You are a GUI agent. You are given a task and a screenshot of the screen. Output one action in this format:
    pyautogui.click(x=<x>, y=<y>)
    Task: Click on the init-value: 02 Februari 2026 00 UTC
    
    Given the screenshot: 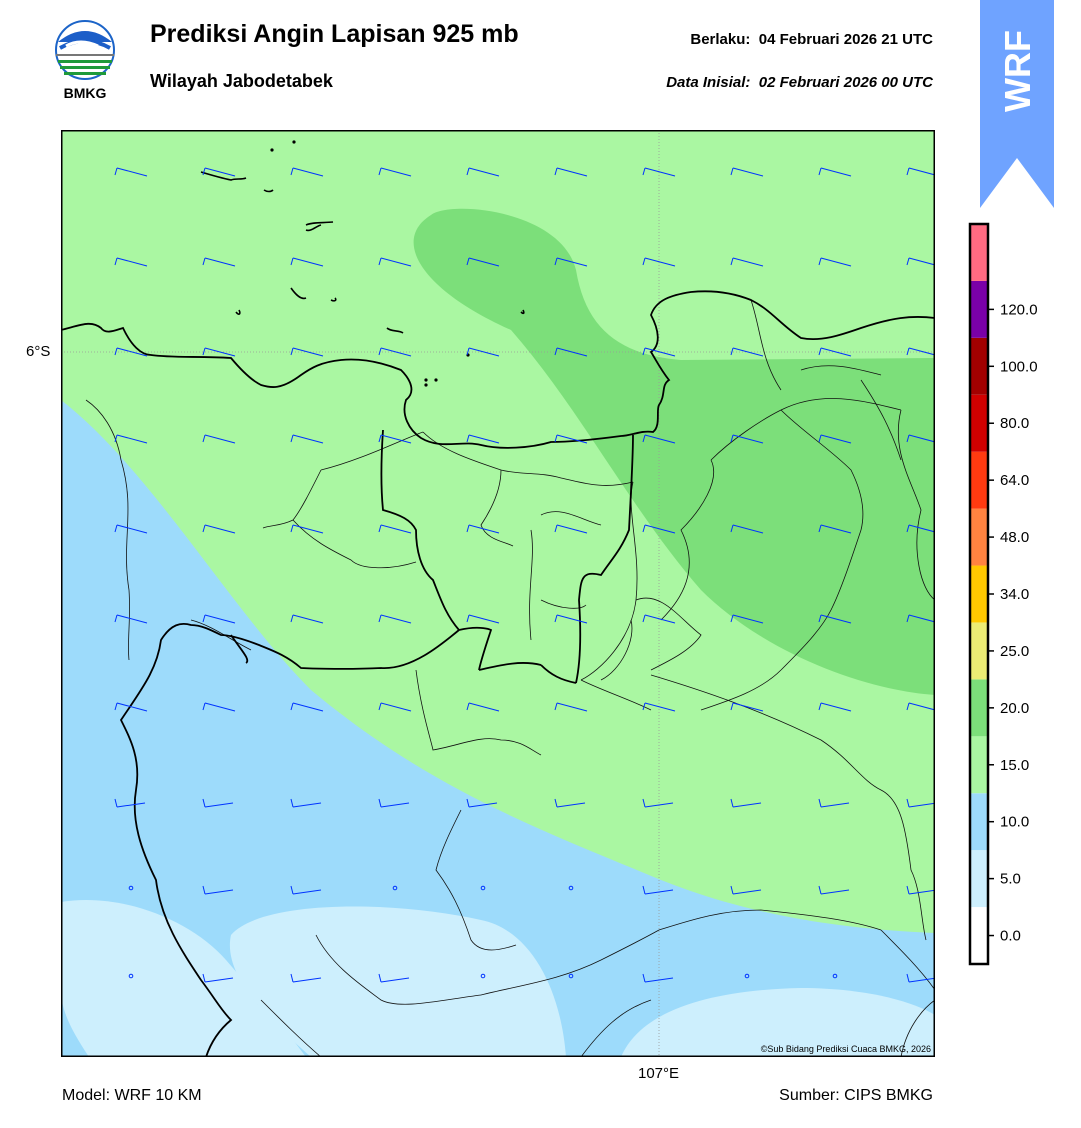 What is the action you would take?
    pyautogui.click(x=845, y=82)
    